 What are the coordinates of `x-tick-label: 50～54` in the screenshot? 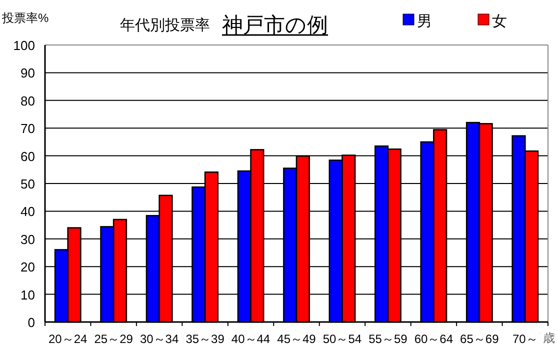 It's located at (342, 339).